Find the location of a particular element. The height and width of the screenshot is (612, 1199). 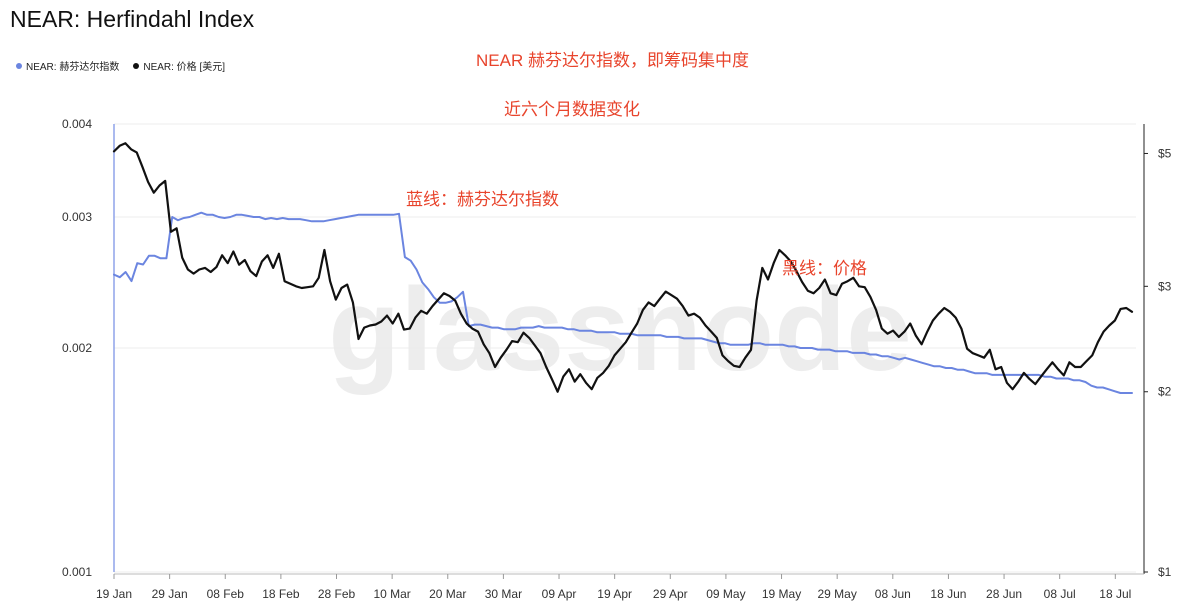

x-tick-label: 19 Apr is located at coordinates (614, 594).